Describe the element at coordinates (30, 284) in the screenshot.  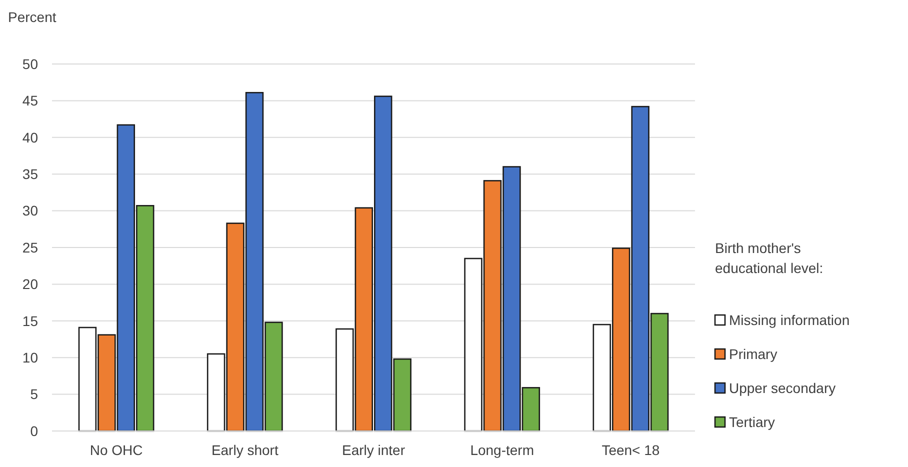
I see `y-tick-label: 20` at that location.